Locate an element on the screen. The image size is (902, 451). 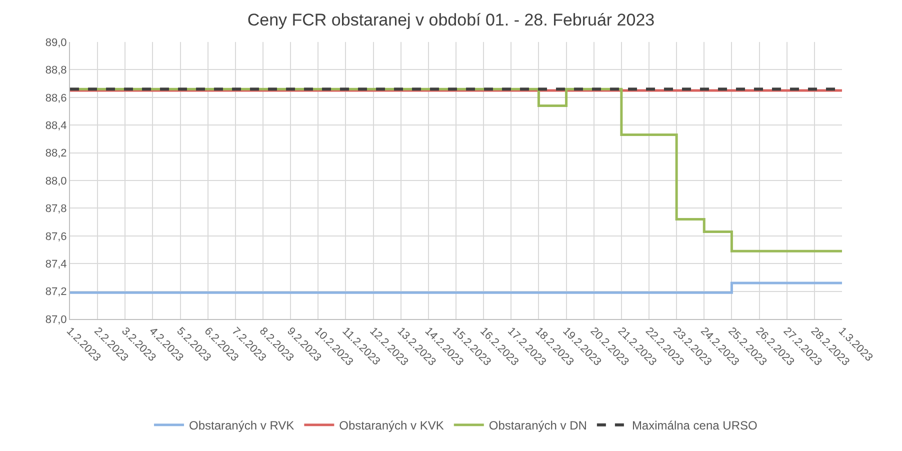
y-tick-label: 88,6 is located at coordinates (56, 98).